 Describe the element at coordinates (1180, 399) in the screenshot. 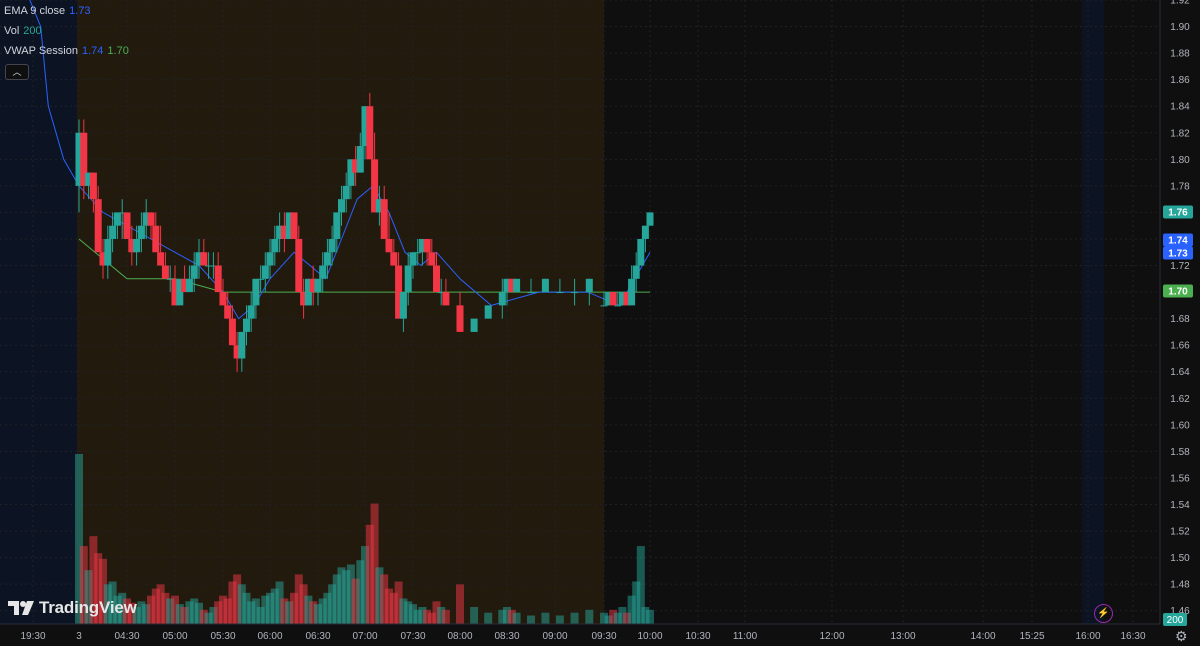

I see `price-tick-label: 1.62` at that location.